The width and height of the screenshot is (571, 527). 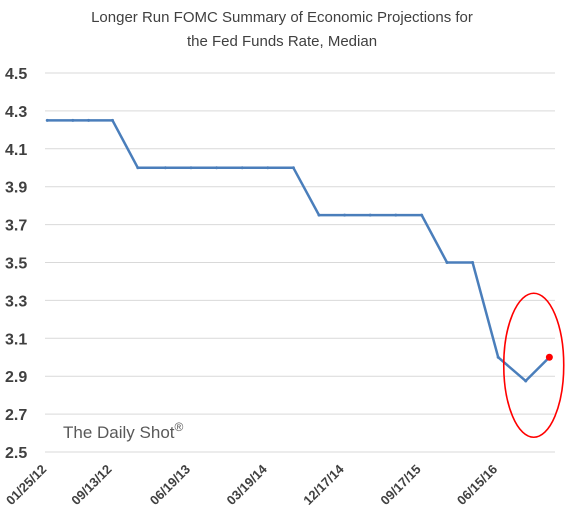 What do you see at coordinates (16, 188) in the screenshot?
I see `y-tick-label: 3.9` at bounding box center [16, 188].